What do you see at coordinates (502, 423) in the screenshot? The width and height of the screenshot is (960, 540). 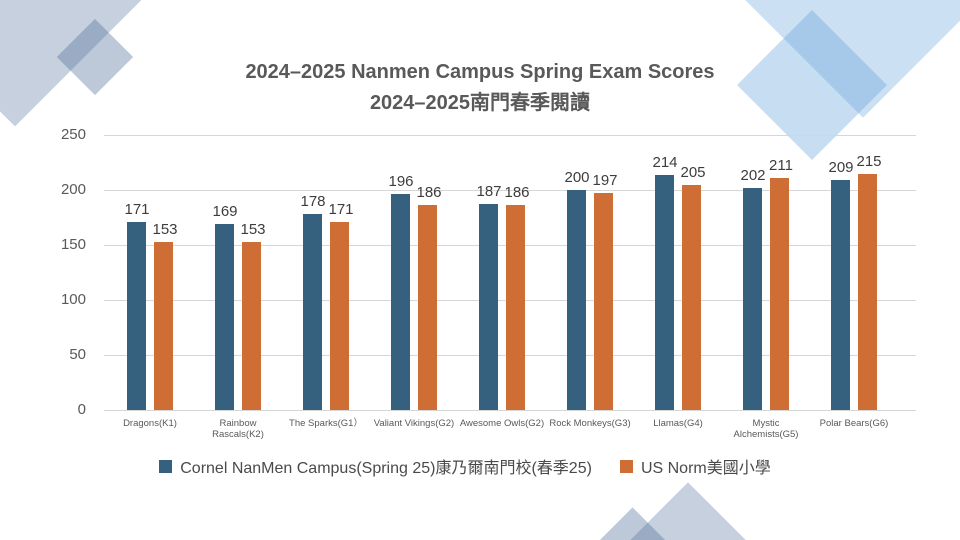 I see `x-axis-label: Awesome Owls(G2)` at bounding box center [502, 423].